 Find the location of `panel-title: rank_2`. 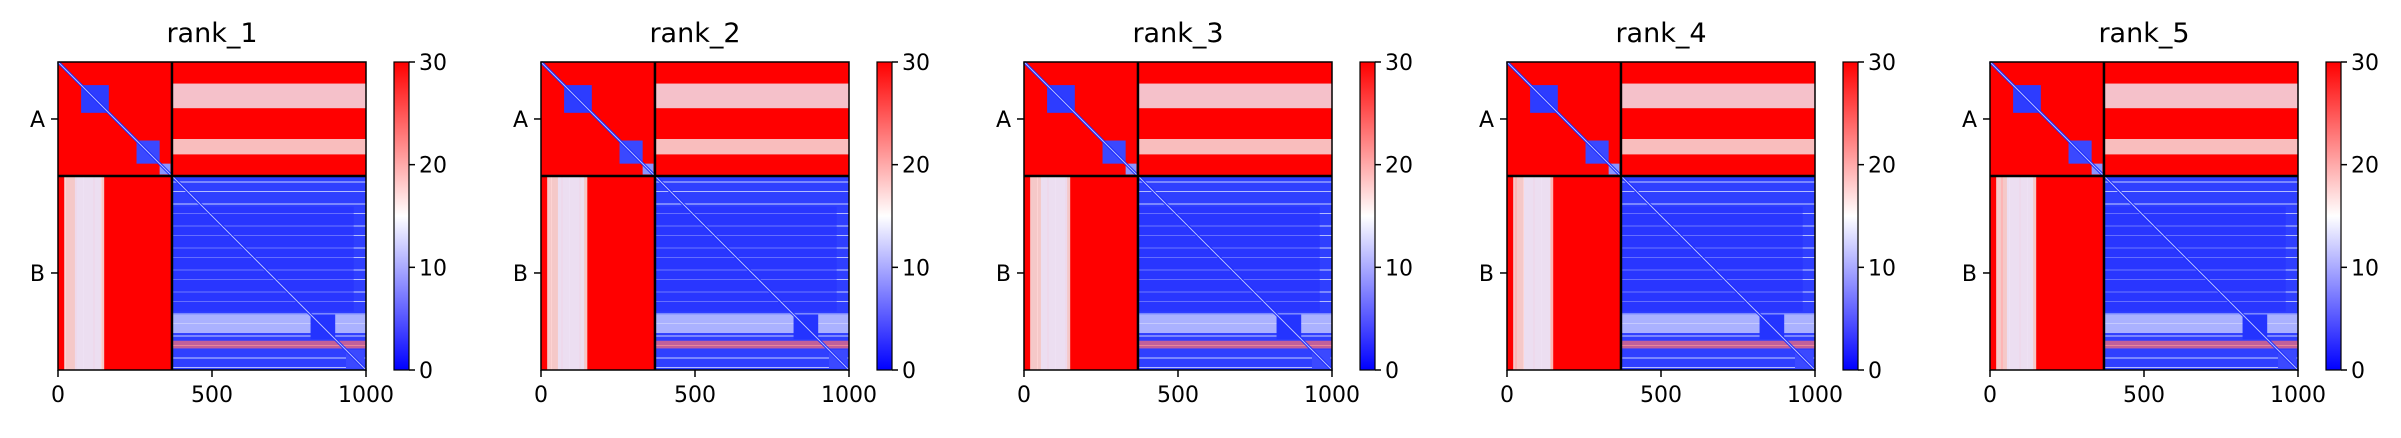

panel-title: rank_2 is located at coordinates (694, 33).